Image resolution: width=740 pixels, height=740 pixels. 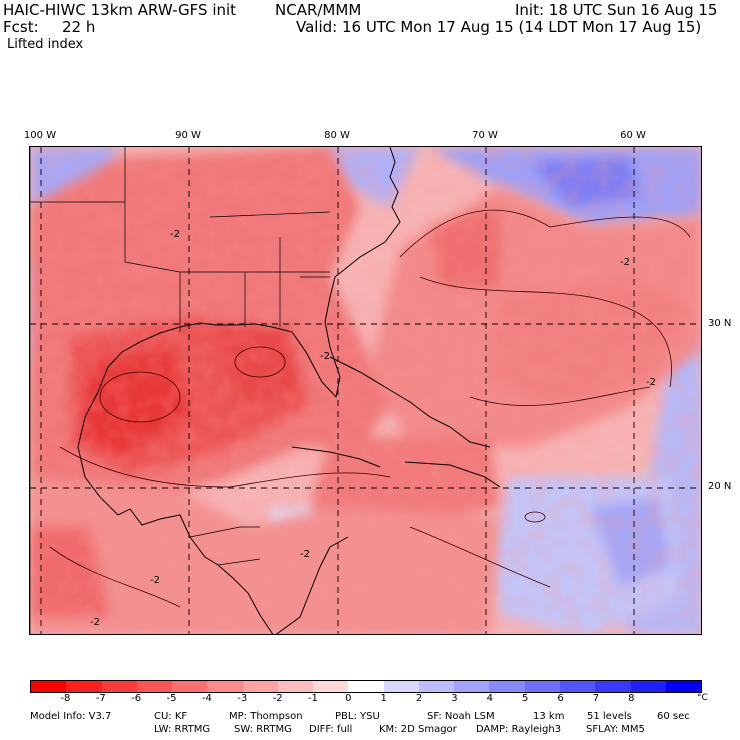 What do you see at coordinates (461, 716) in the screenshot?
I see `model-info-sf: SF: Noah LSM` at bounding box center [461, 716].